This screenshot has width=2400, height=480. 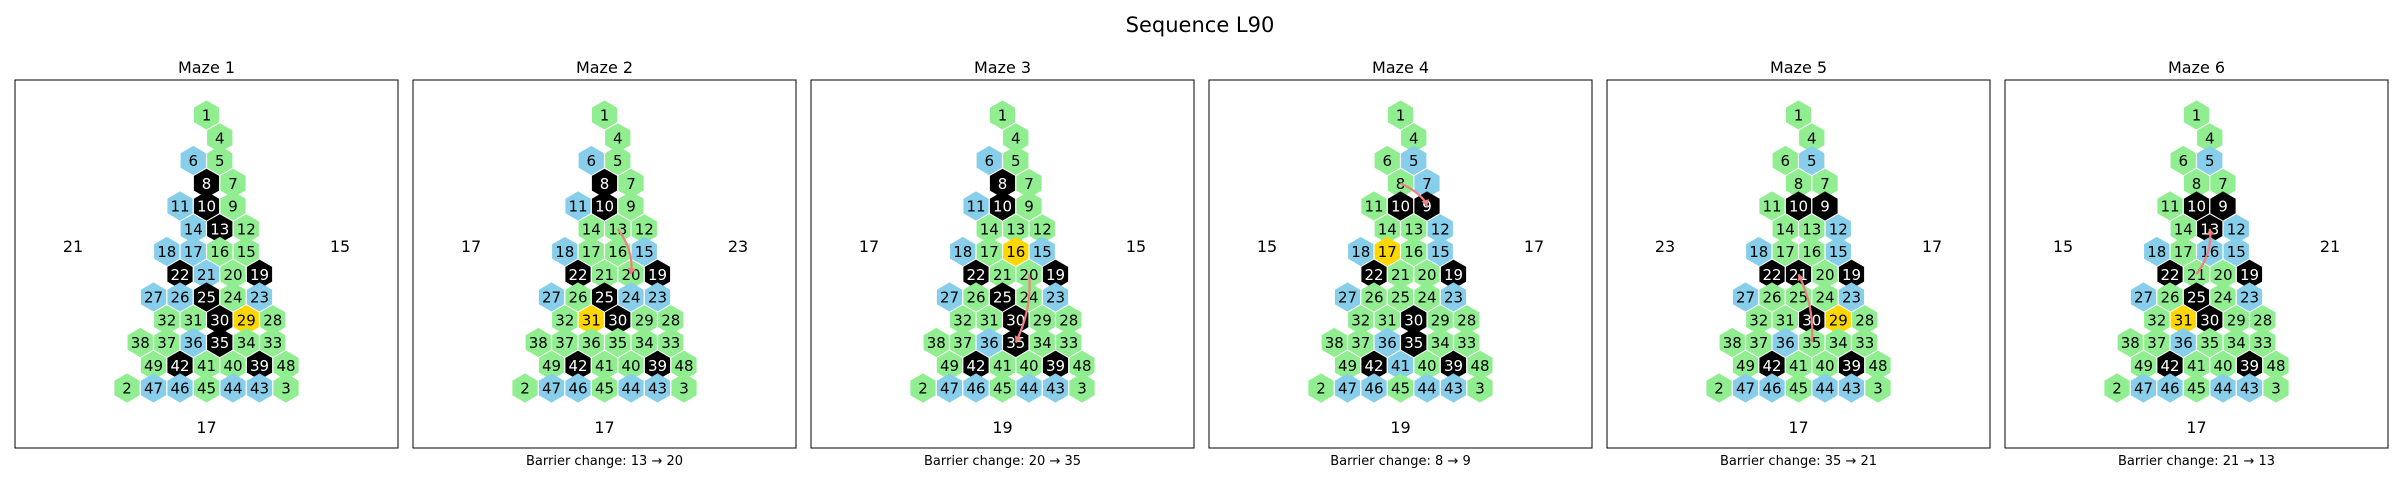 I want to click on hex-label: 38, so click(x=2130, y=343).